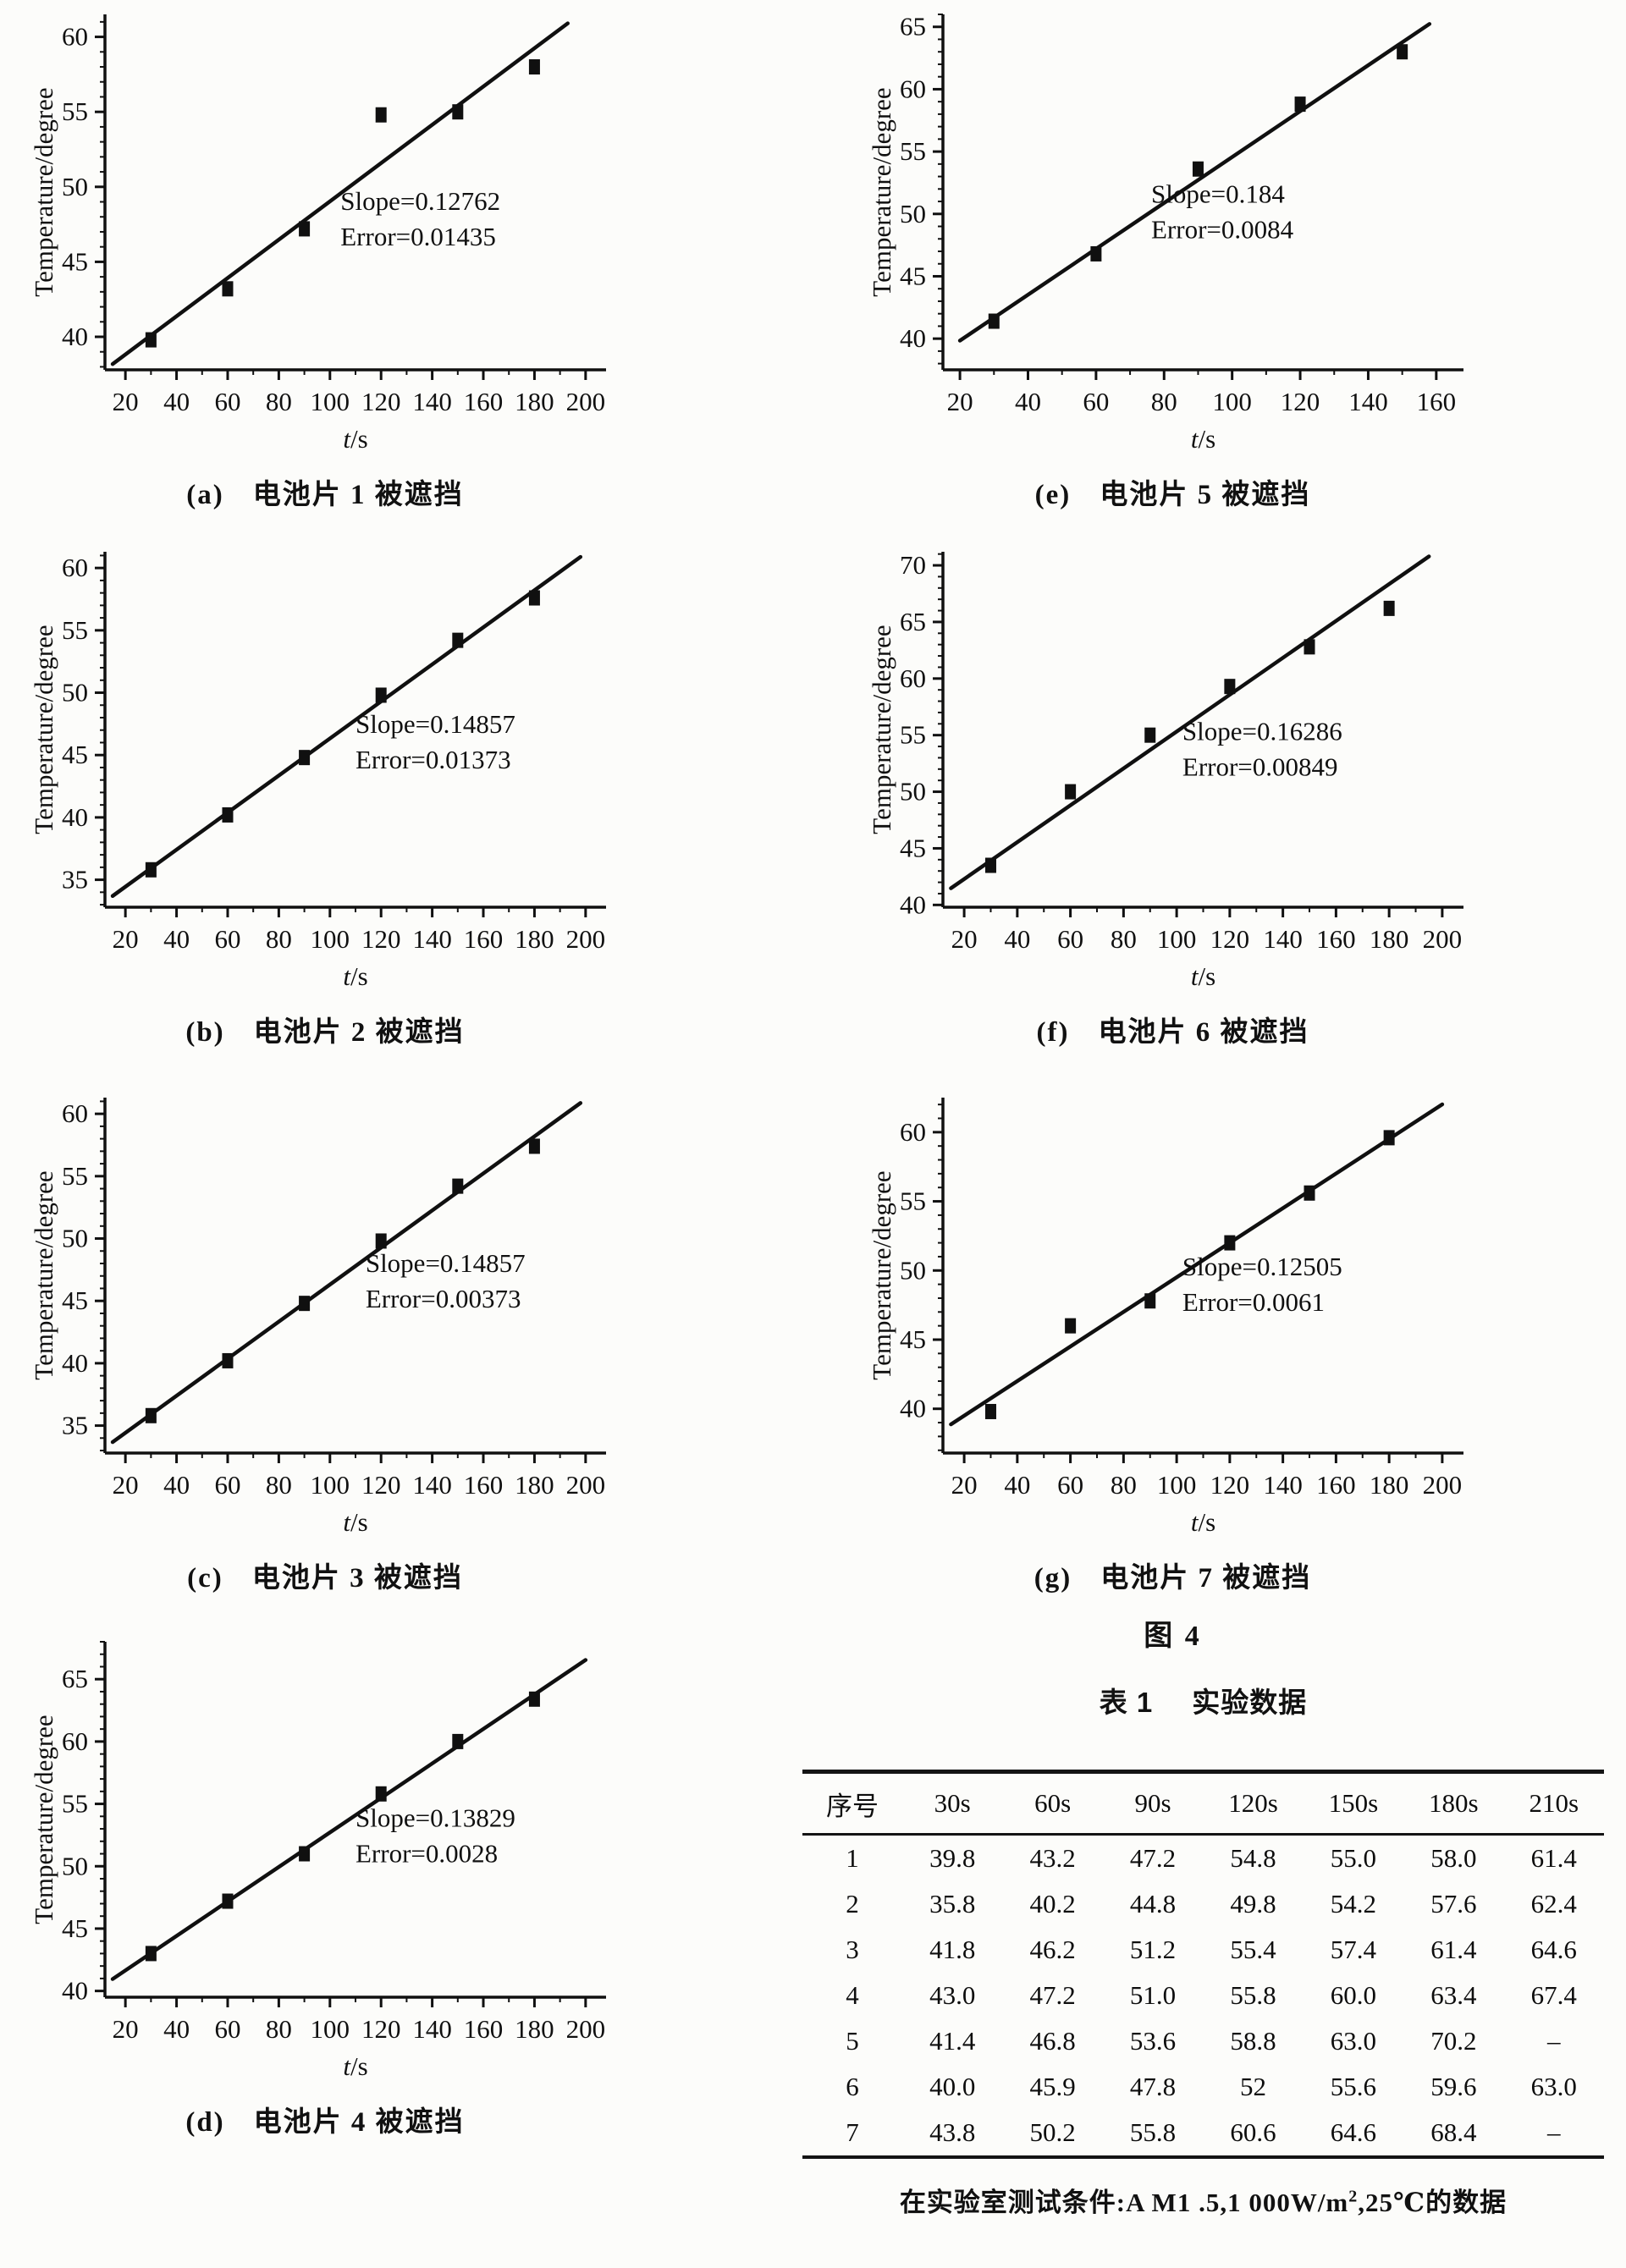  Describe the element at coordinates (1218, 194) in the screenshot. I see `slope-annotation: Slope=0.184` at that location.